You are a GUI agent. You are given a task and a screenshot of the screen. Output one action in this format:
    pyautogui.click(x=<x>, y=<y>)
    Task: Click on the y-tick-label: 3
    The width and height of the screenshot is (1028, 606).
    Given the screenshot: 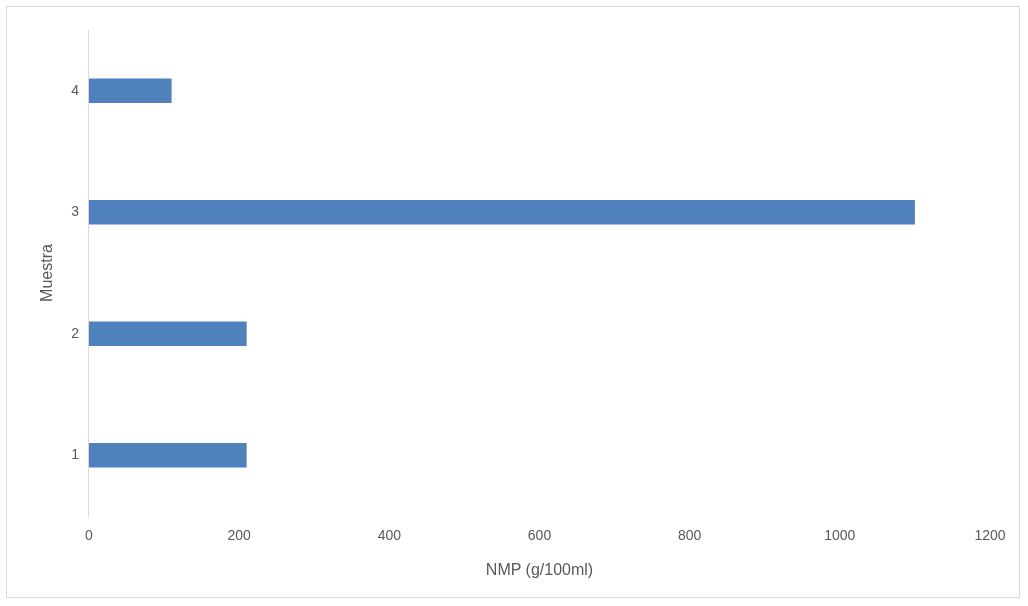 What is the action you would take?
    pyautogui.click(x=75, y=211)
    